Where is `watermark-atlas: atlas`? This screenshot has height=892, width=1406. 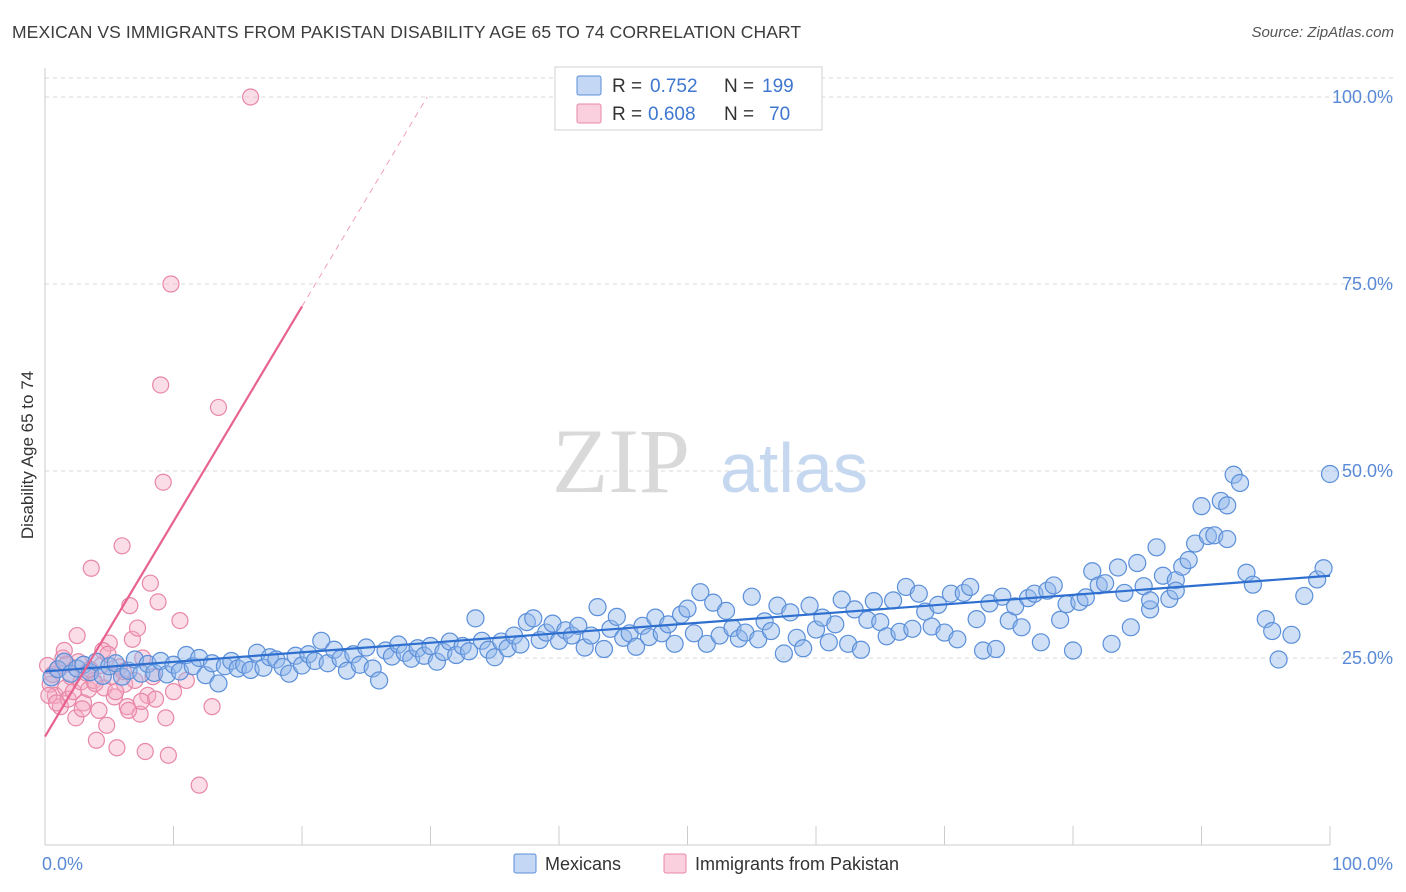
watermark-atlas: atlas is located at coordinates (794, 468).